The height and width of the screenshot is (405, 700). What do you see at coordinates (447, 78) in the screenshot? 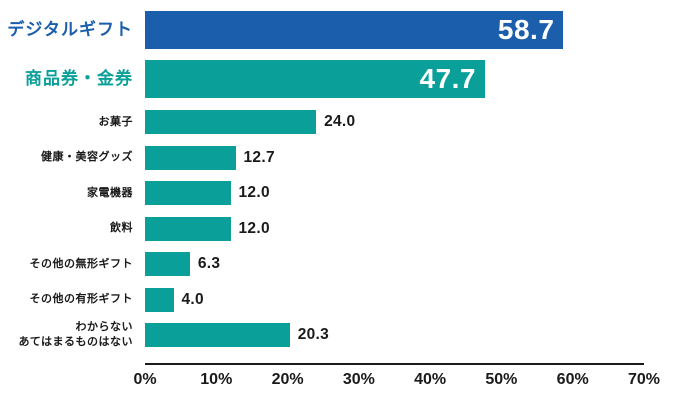
I see `value-label: 47.7` at bounding box center [447, 78].